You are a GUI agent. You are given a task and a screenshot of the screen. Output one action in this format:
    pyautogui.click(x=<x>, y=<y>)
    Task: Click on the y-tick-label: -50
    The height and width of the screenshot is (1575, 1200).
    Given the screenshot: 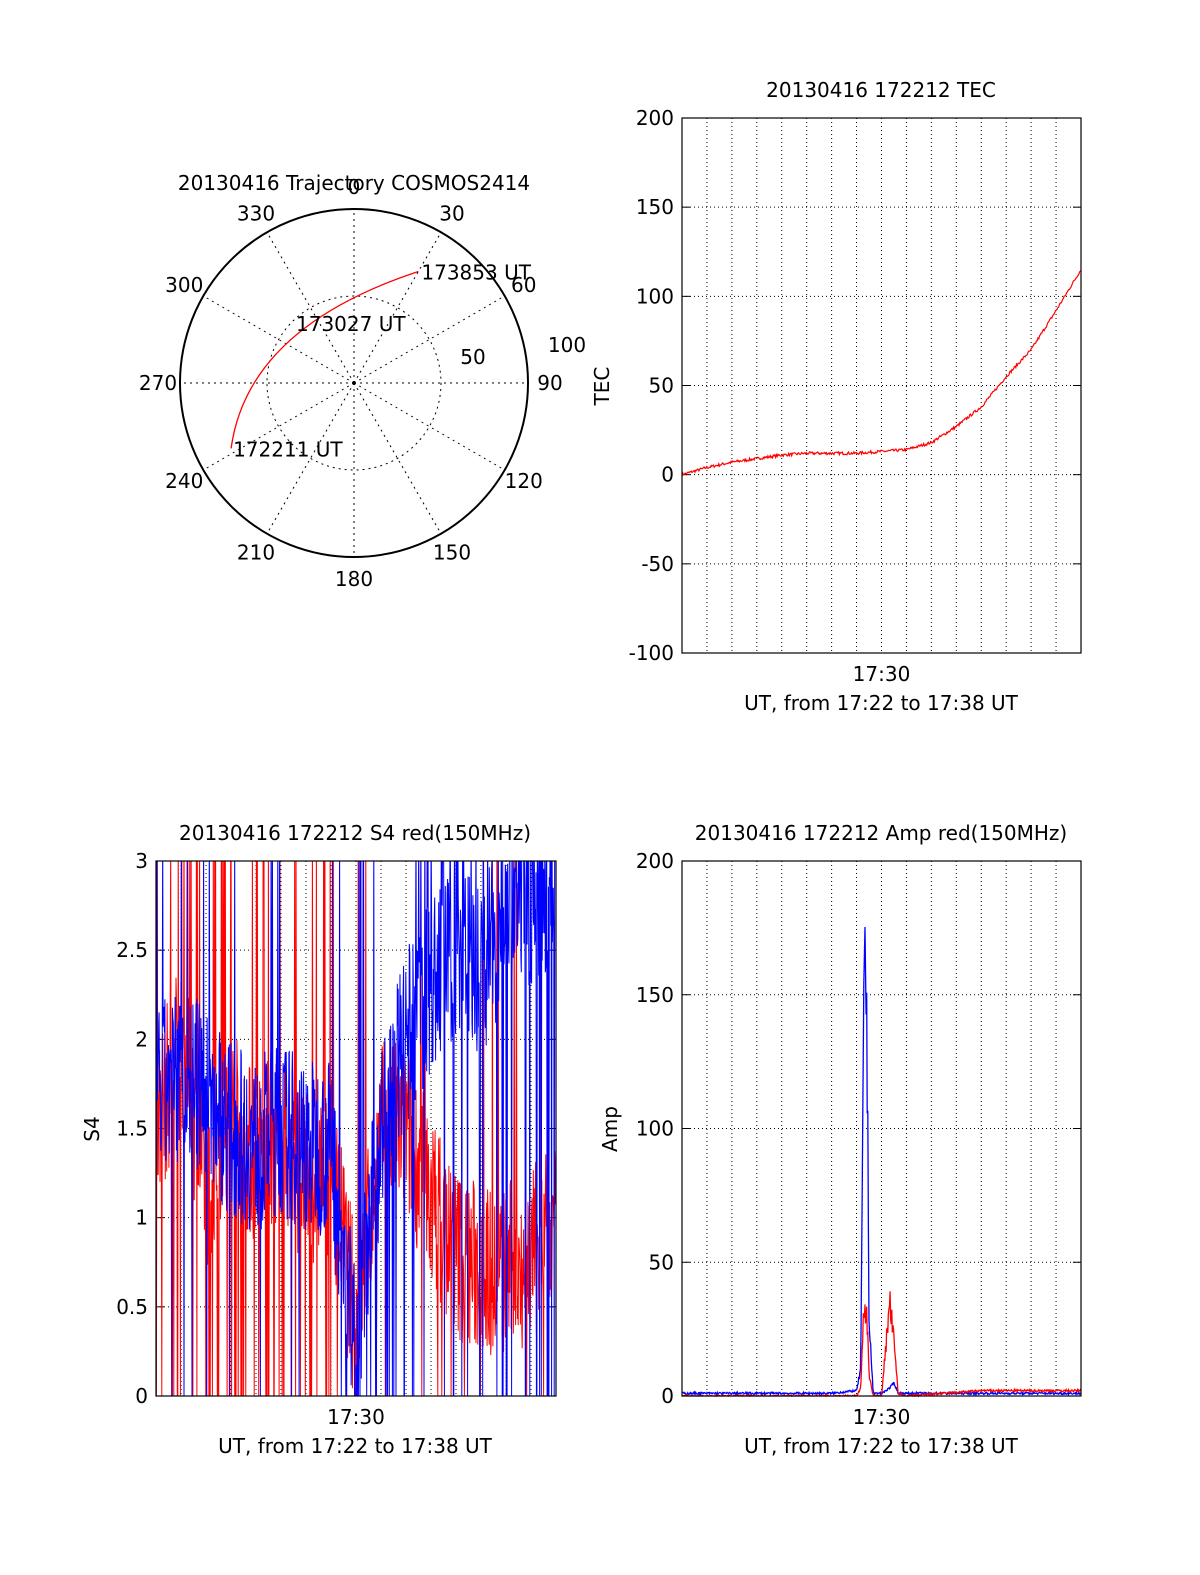 What is the action you would take?
    pyautogui.click(x=657, y=564)
    